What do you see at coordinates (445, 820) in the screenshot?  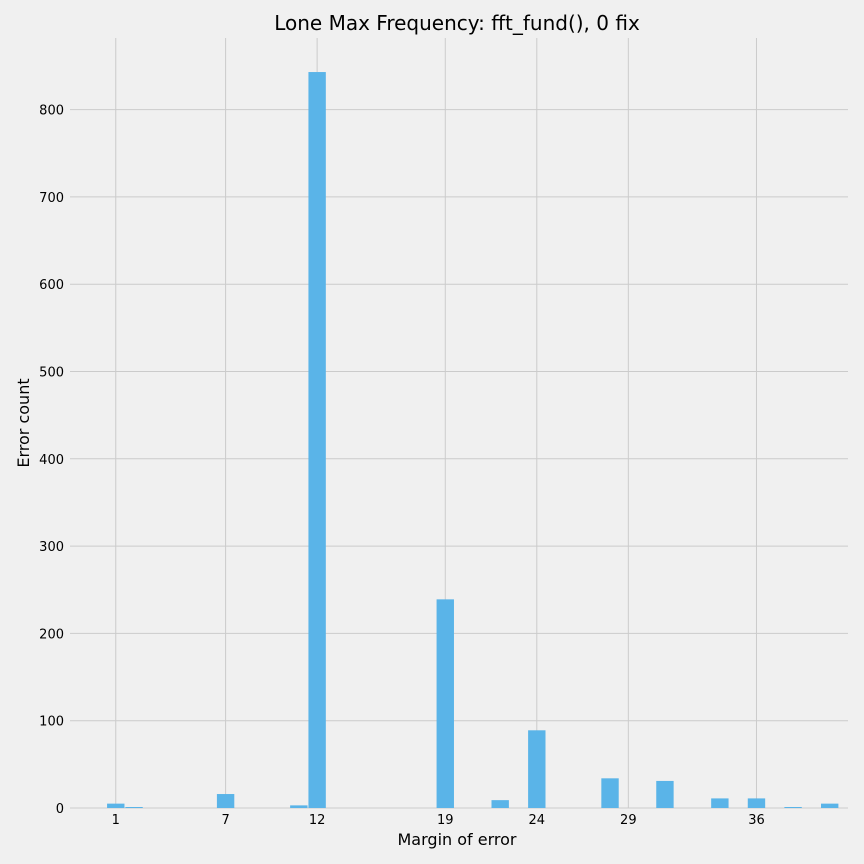 I see `x-tick-label: 19` at bounding box center [445, 820].